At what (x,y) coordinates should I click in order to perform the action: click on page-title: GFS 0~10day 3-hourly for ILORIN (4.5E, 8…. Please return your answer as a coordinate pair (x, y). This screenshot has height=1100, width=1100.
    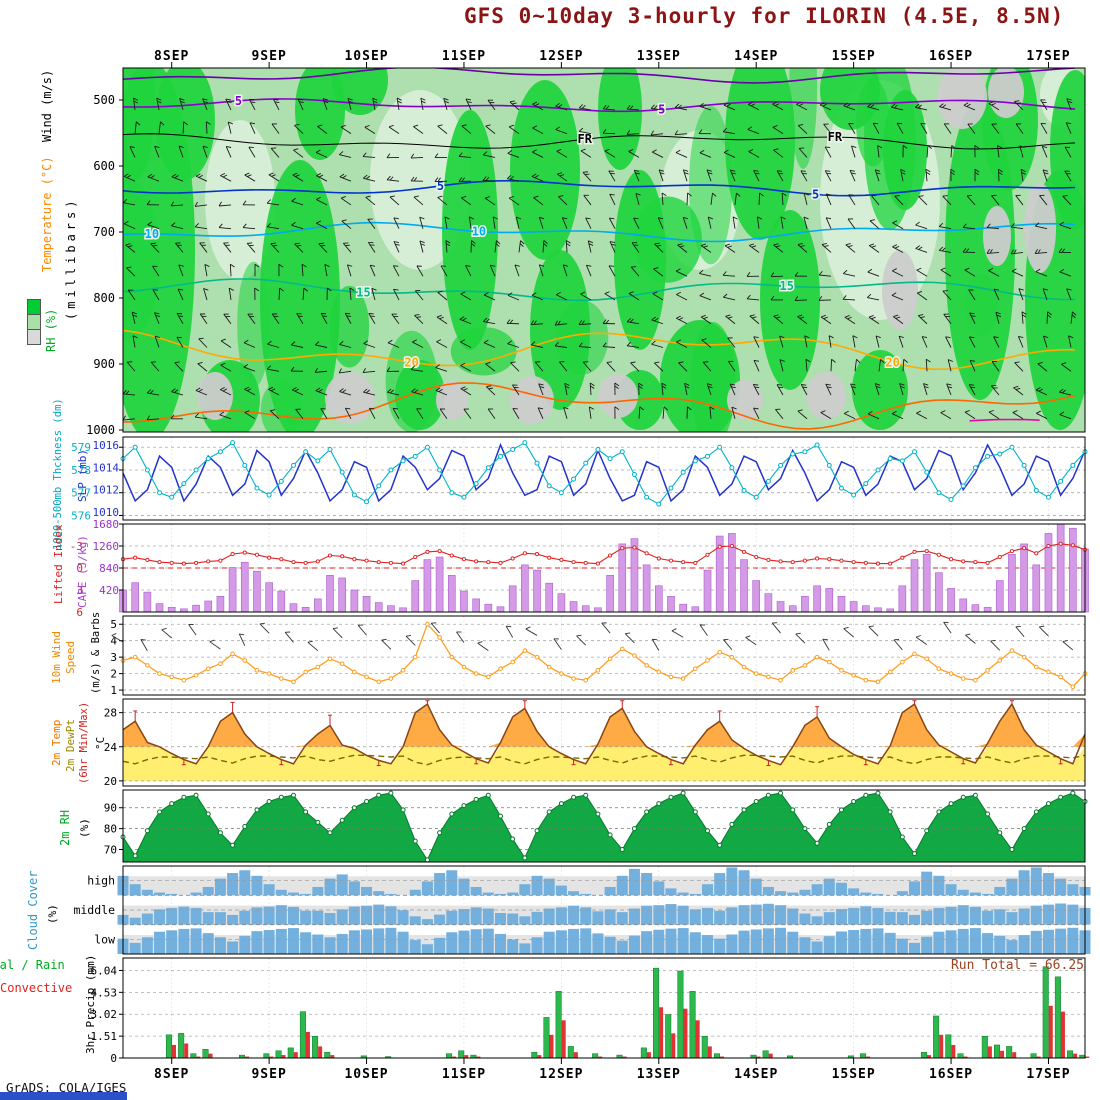
    Looking at the image, I should click on (764, 16).